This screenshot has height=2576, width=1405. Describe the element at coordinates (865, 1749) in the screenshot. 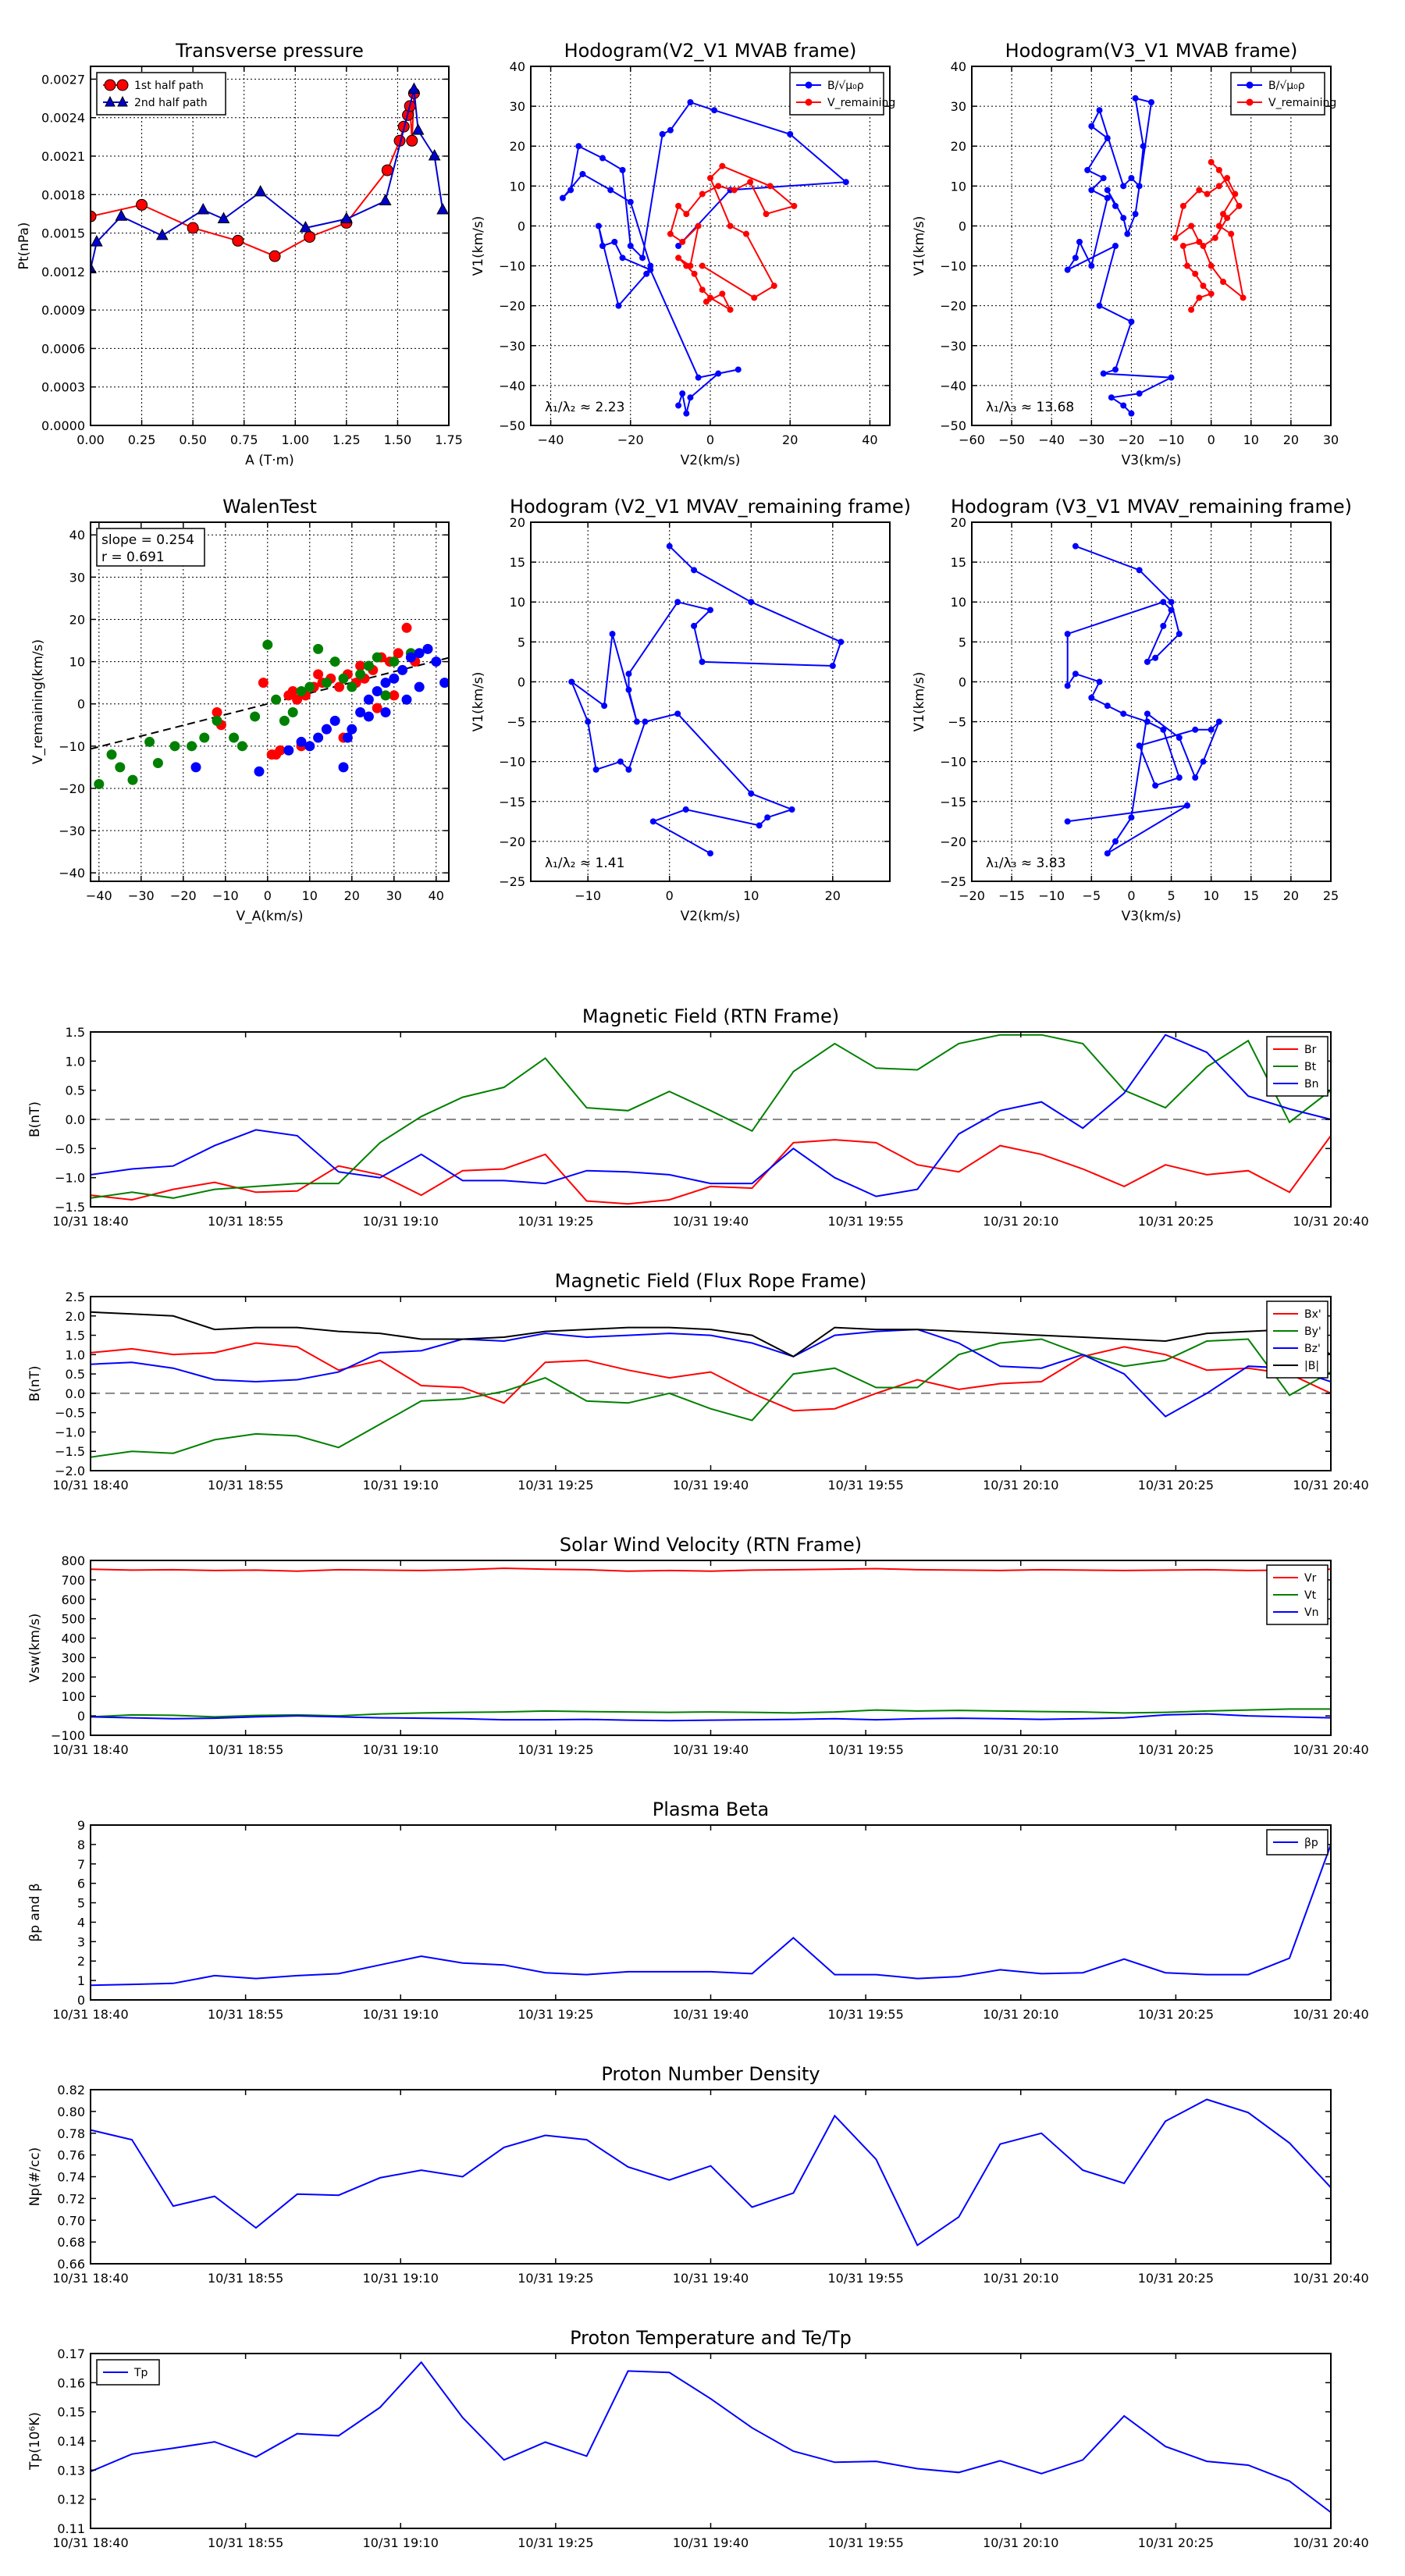

I see `x-tick-label: 10/31 19:55` at that location.